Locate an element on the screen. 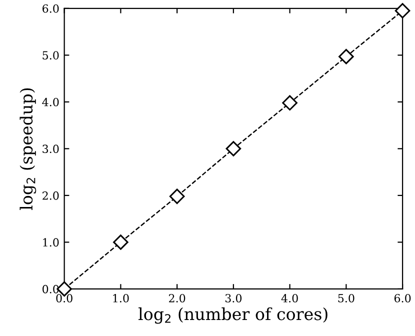  x-tick-label: 6.0 is located at coordinates (402, 298).